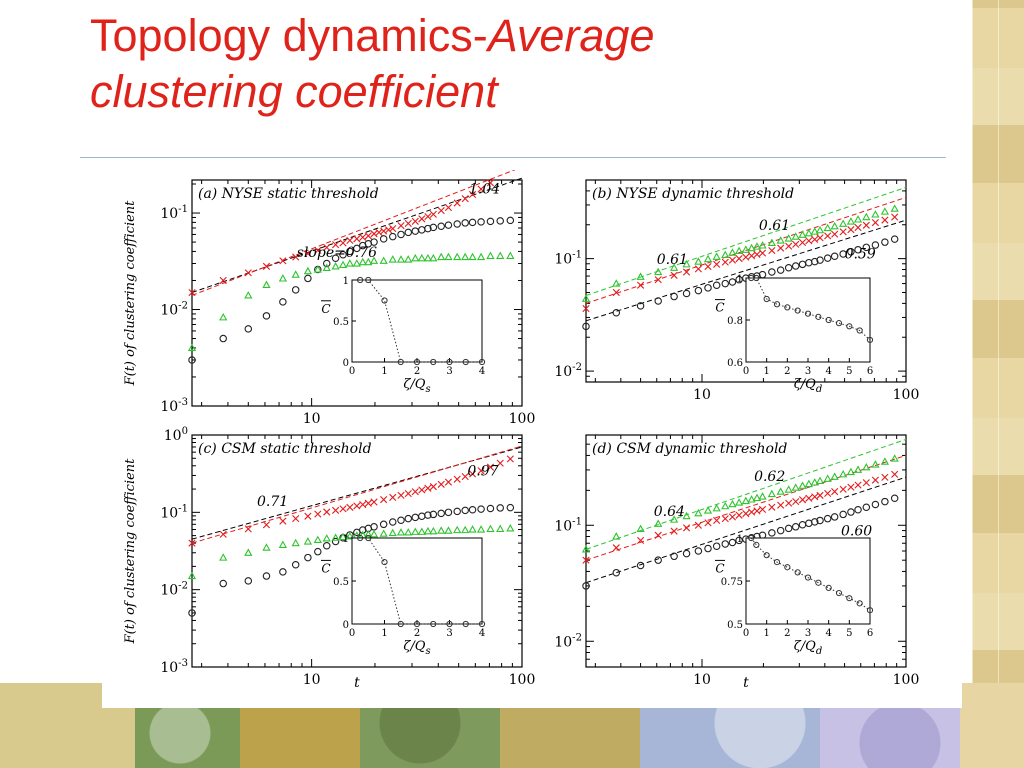 This screenshot has height=768, width=1024. I want to click on inset-plot: 0 1 2 3 4 0 0.5 1 ζ/Qs C, so click(403, 595).